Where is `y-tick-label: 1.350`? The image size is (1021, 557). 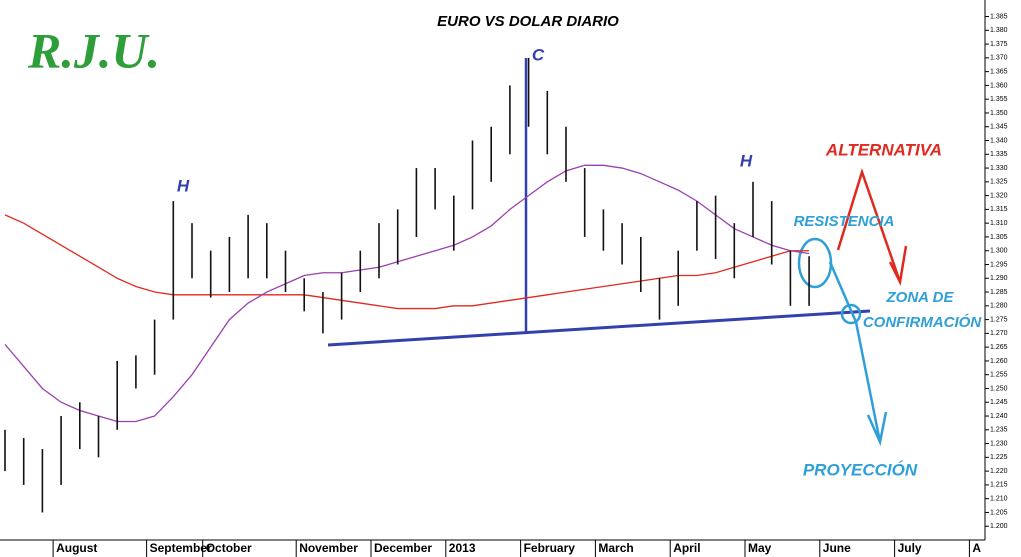
y-tick-label: 1.350 is located at coordinates (999, 113).